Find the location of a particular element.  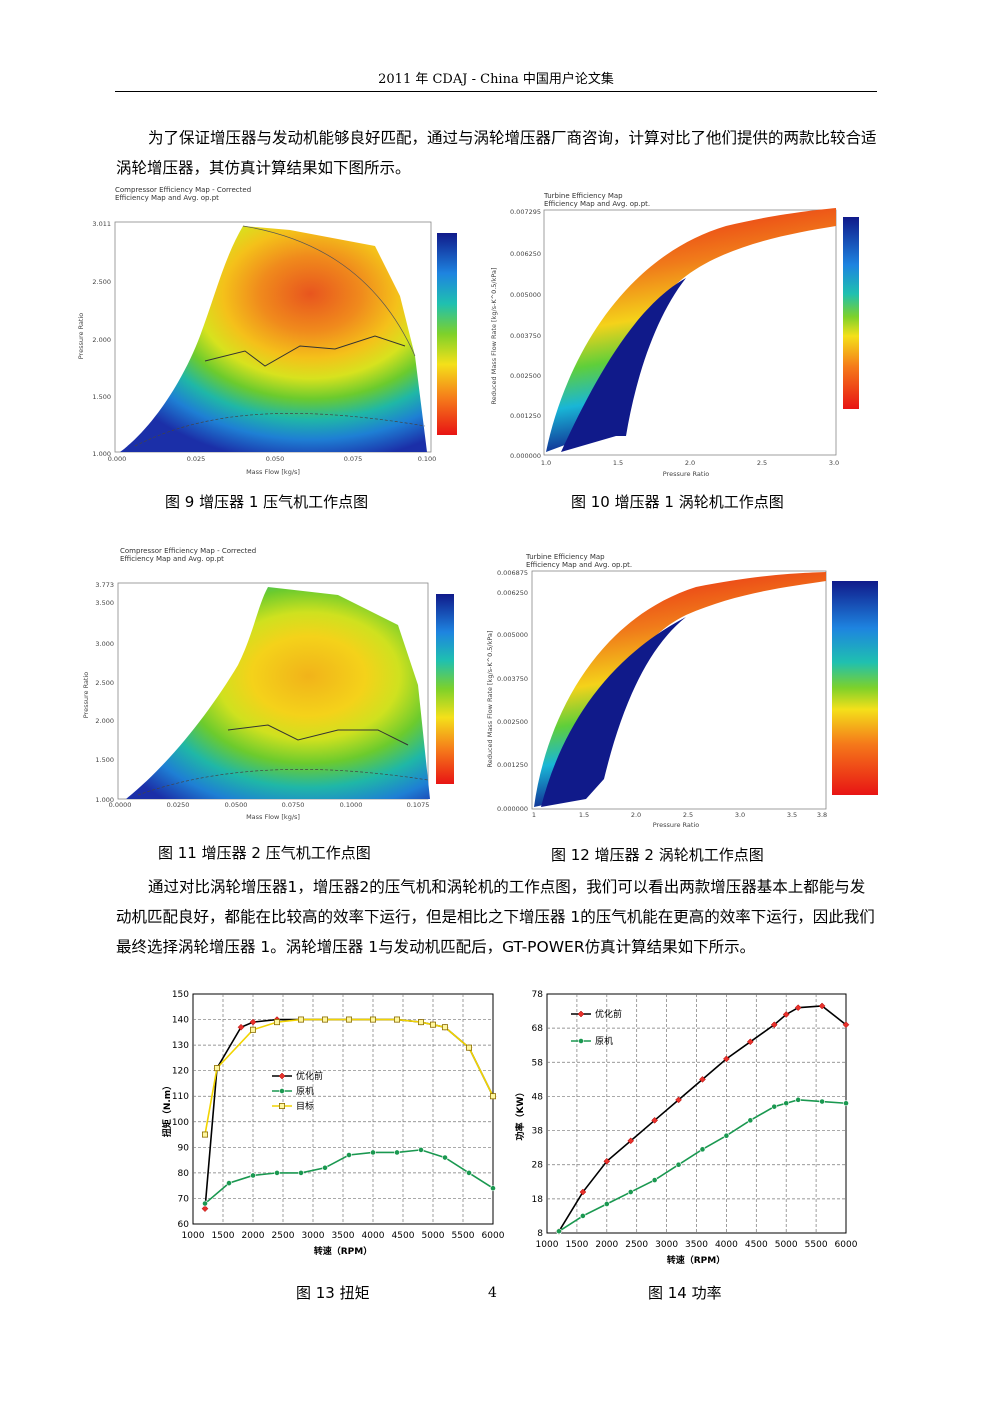

y-tick-label: 60 is located at coordinates (184, 1225).